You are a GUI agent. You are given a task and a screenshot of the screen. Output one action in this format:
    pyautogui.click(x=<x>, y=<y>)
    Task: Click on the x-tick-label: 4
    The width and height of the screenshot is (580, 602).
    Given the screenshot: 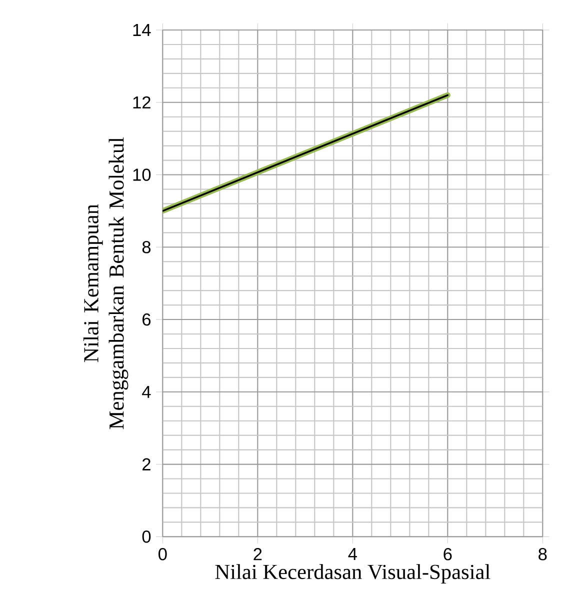 What is the action you would take?
    pyautogui.click(x=352, y=554)
    